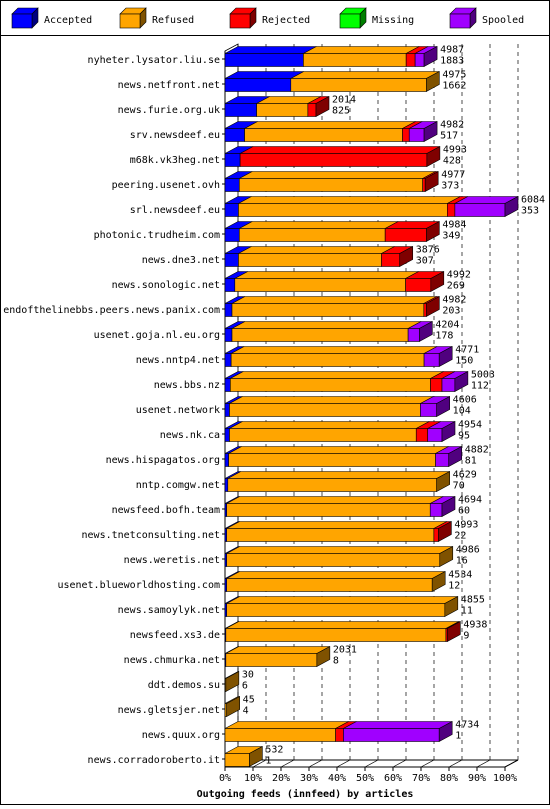  What do you see at coordinates (249, 700) in the screenshot?
I see `bar-total-label: 45` at bounding box center [249, 700].